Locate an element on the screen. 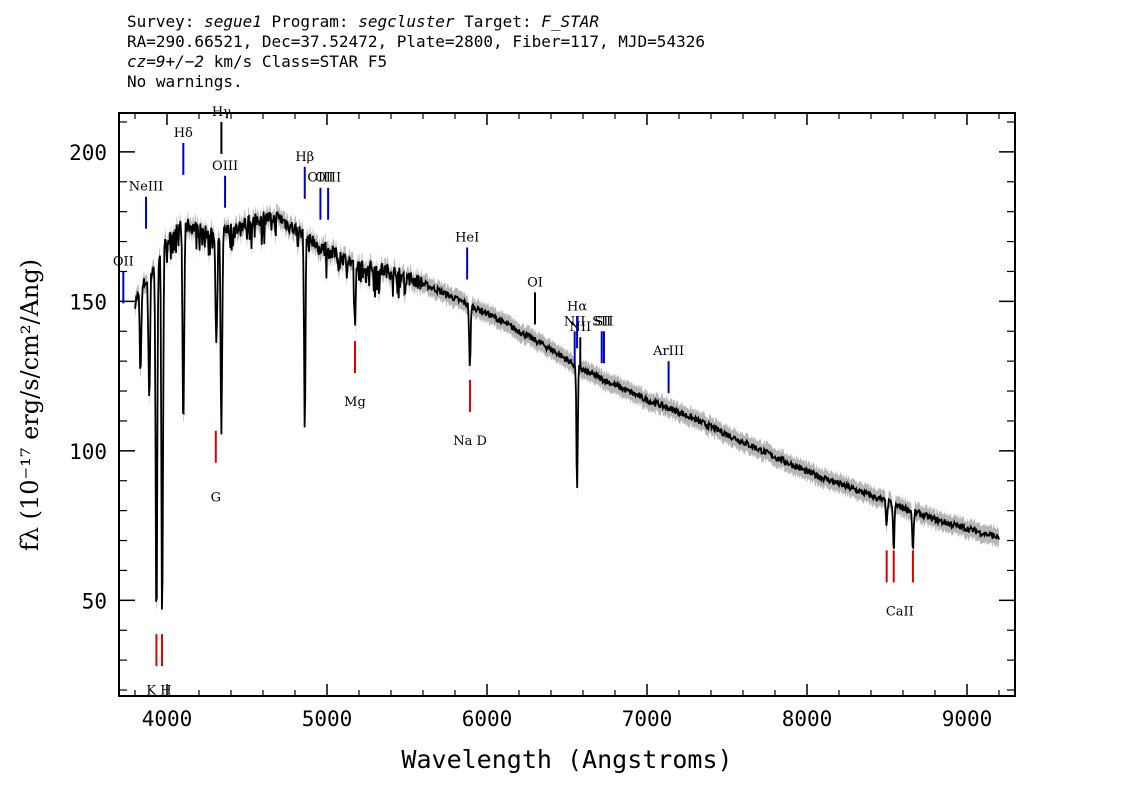  x-axis-label: Wavelength (Angstroms) is located at coordinates (567, 759).